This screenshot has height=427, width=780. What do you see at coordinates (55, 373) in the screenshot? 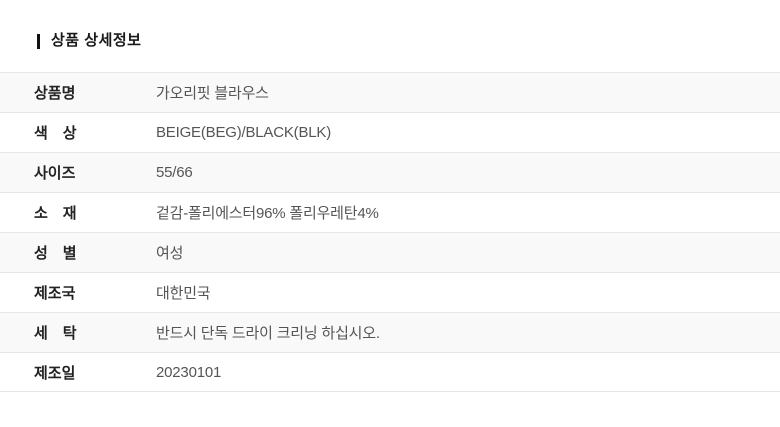
I see `row-label: 제조일` at bounding box center [55, 373].